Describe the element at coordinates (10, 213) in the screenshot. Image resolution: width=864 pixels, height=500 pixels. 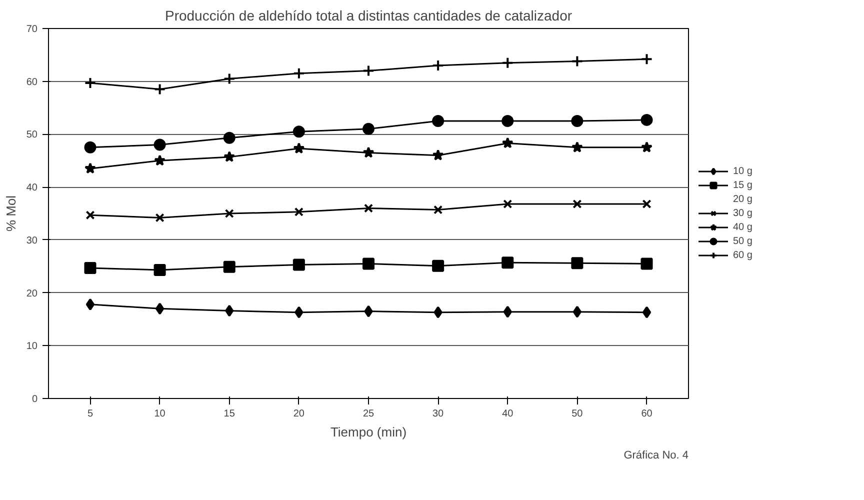
I see `y-axis-title: % Mol` at that location.